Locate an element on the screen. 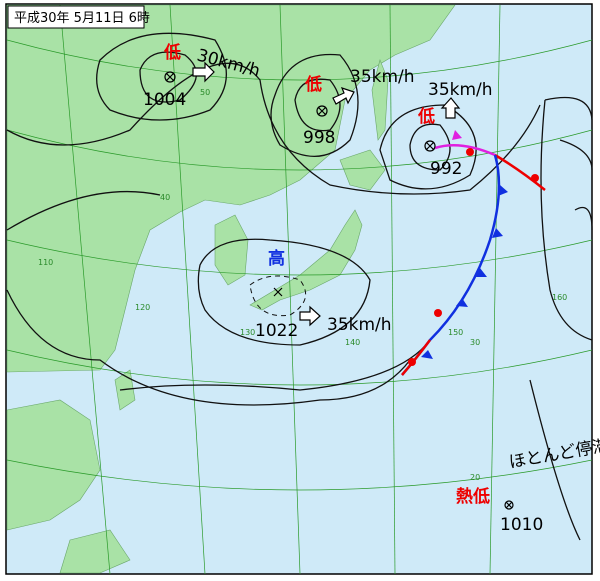 The width and height of the screenshot is (600, 581). system-type: 高 is located at coordinates (276, 258).